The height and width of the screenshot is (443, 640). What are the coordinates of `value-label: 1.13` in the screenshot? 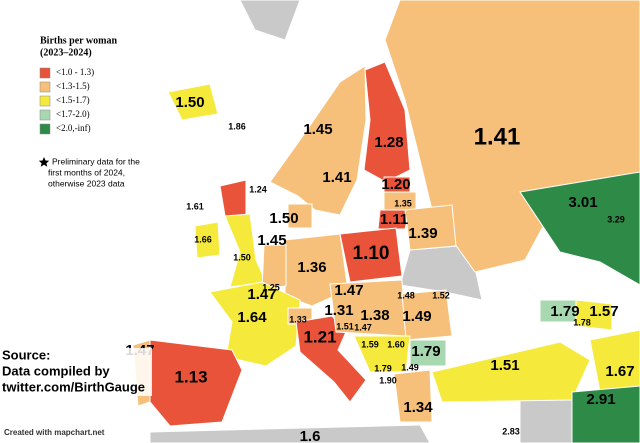 It's located at (190, 376).